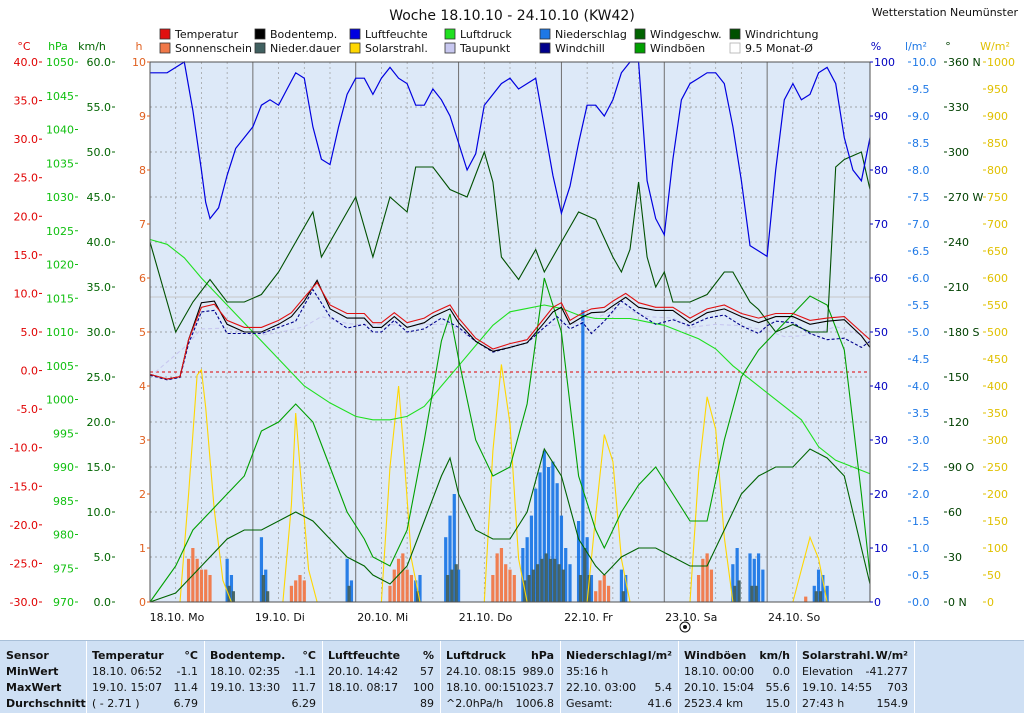  What do you see at coordinates (997, 116) in the screenshot?
I see `solar-tick-label: 900` at bounding box center [997, 116].